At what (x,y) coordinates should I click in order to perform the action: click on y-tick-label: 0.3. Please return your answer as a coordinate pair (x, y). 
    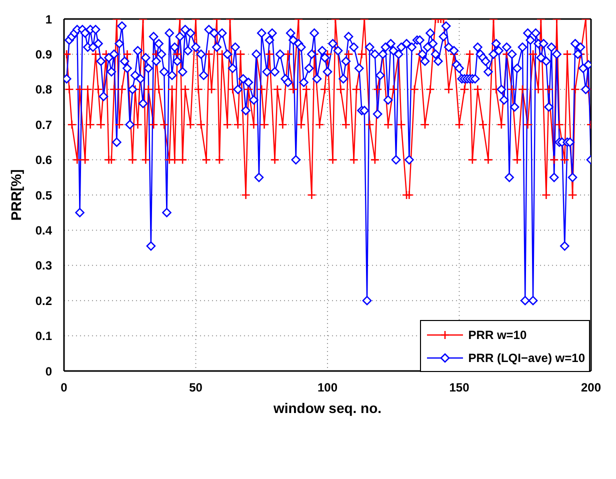
    Looking at the image, I should click on (43, 265).